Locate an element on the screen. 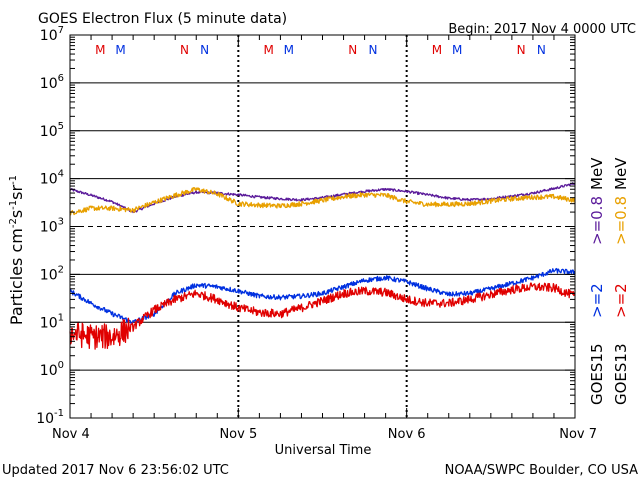  legend-goes15-high: >=0.8 is located at coordinates (597, 220).